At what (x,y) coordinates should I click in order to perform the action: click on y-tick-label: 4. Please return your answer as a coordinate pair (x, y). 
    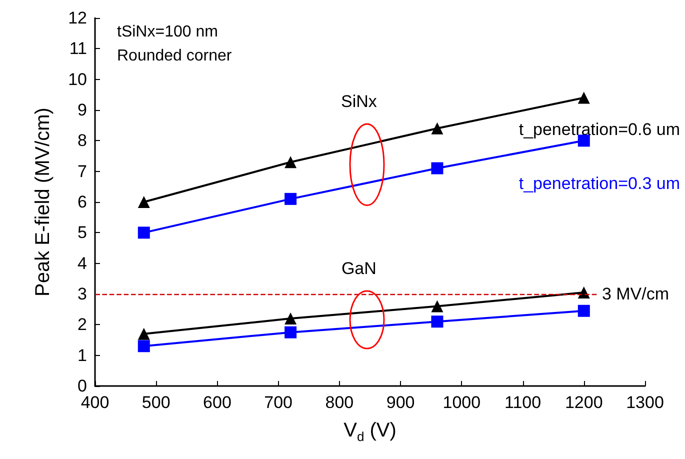
    Looking at the image, I should click on (82, 263).